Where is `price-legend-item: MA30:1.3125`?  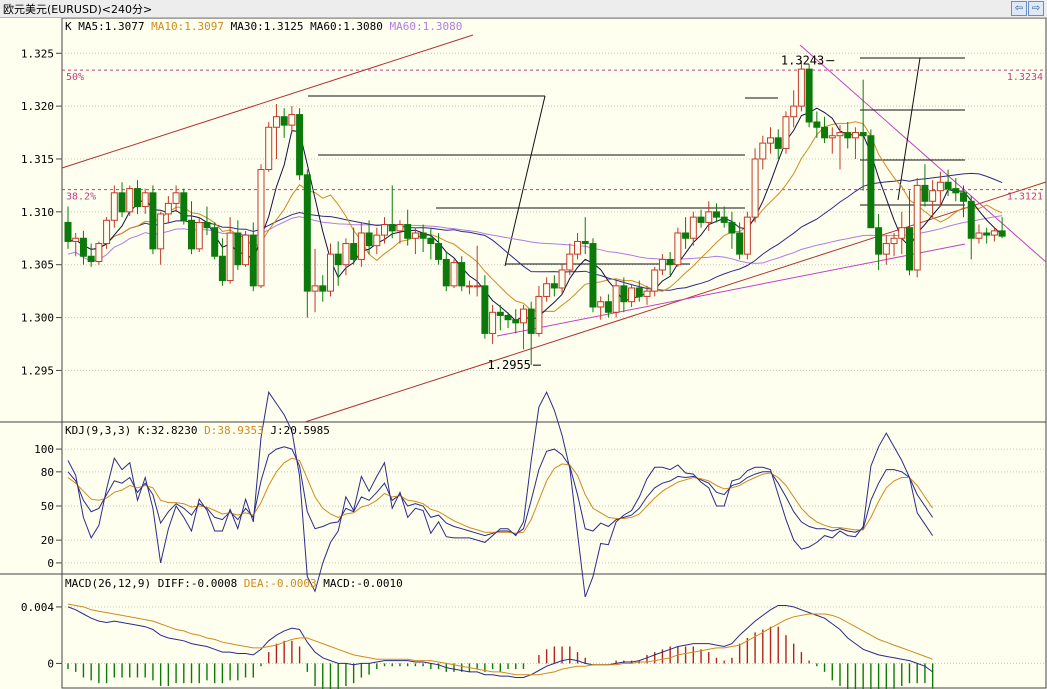
price-legend-item: MA30:1.3125 is located at coordinates (263, 26).